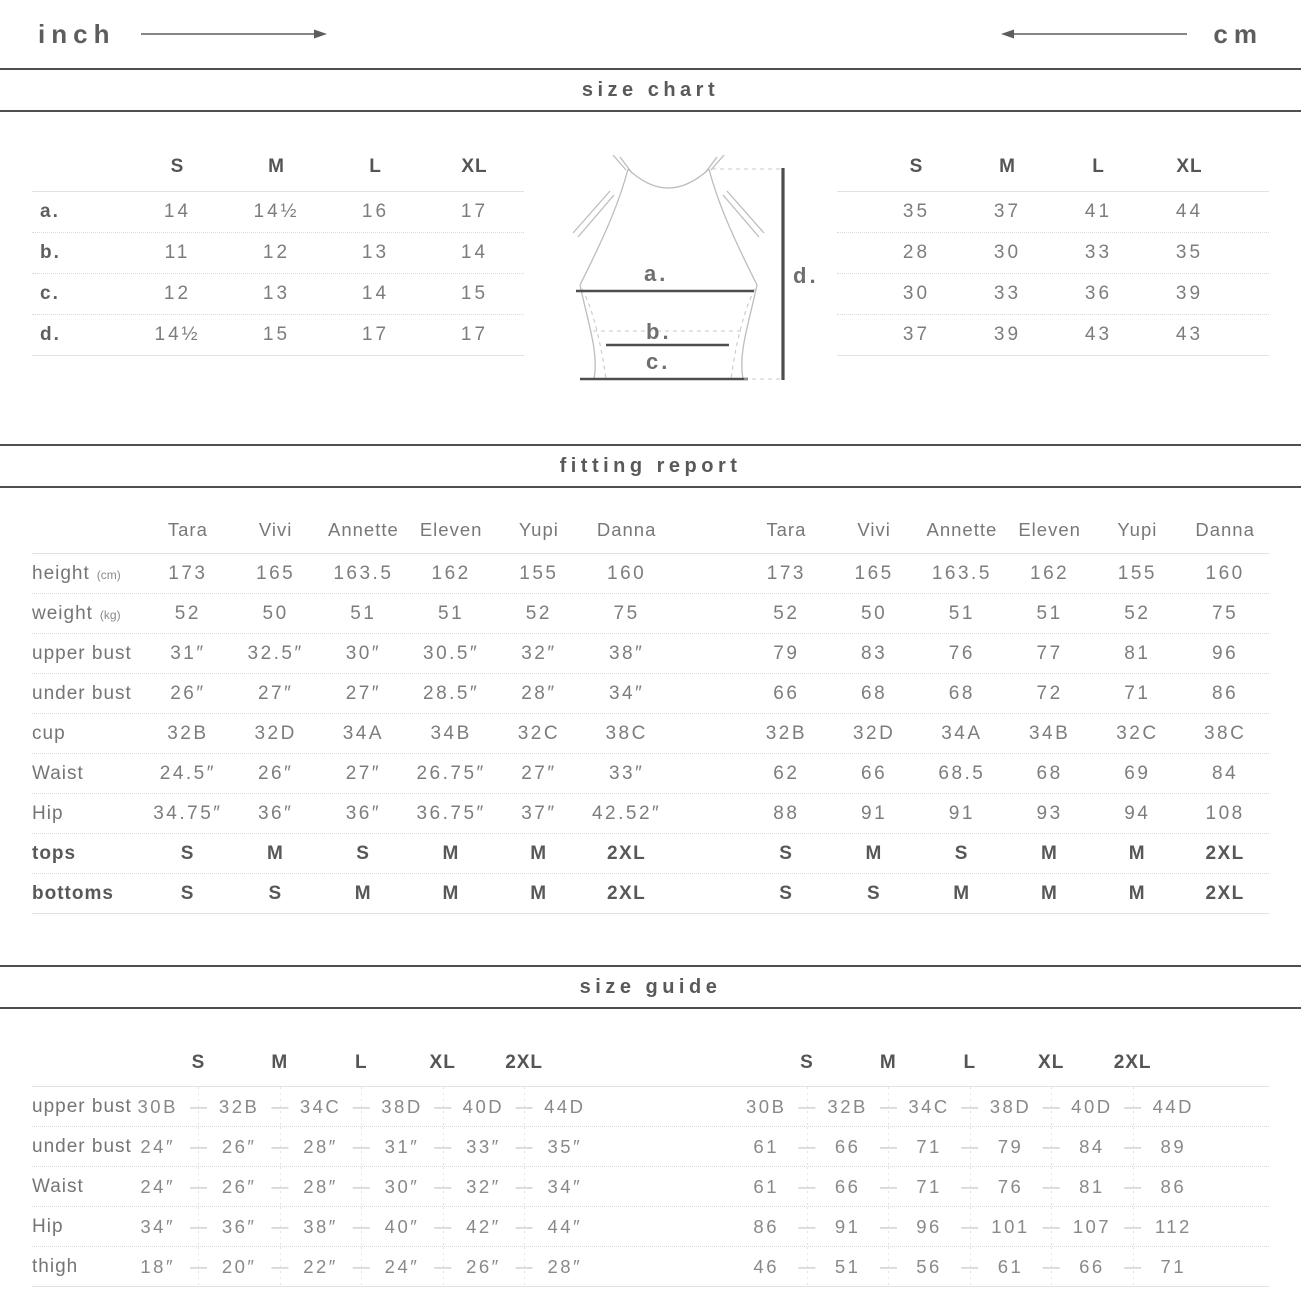  I want to click on size-header-label: S, so click(807, 1062).